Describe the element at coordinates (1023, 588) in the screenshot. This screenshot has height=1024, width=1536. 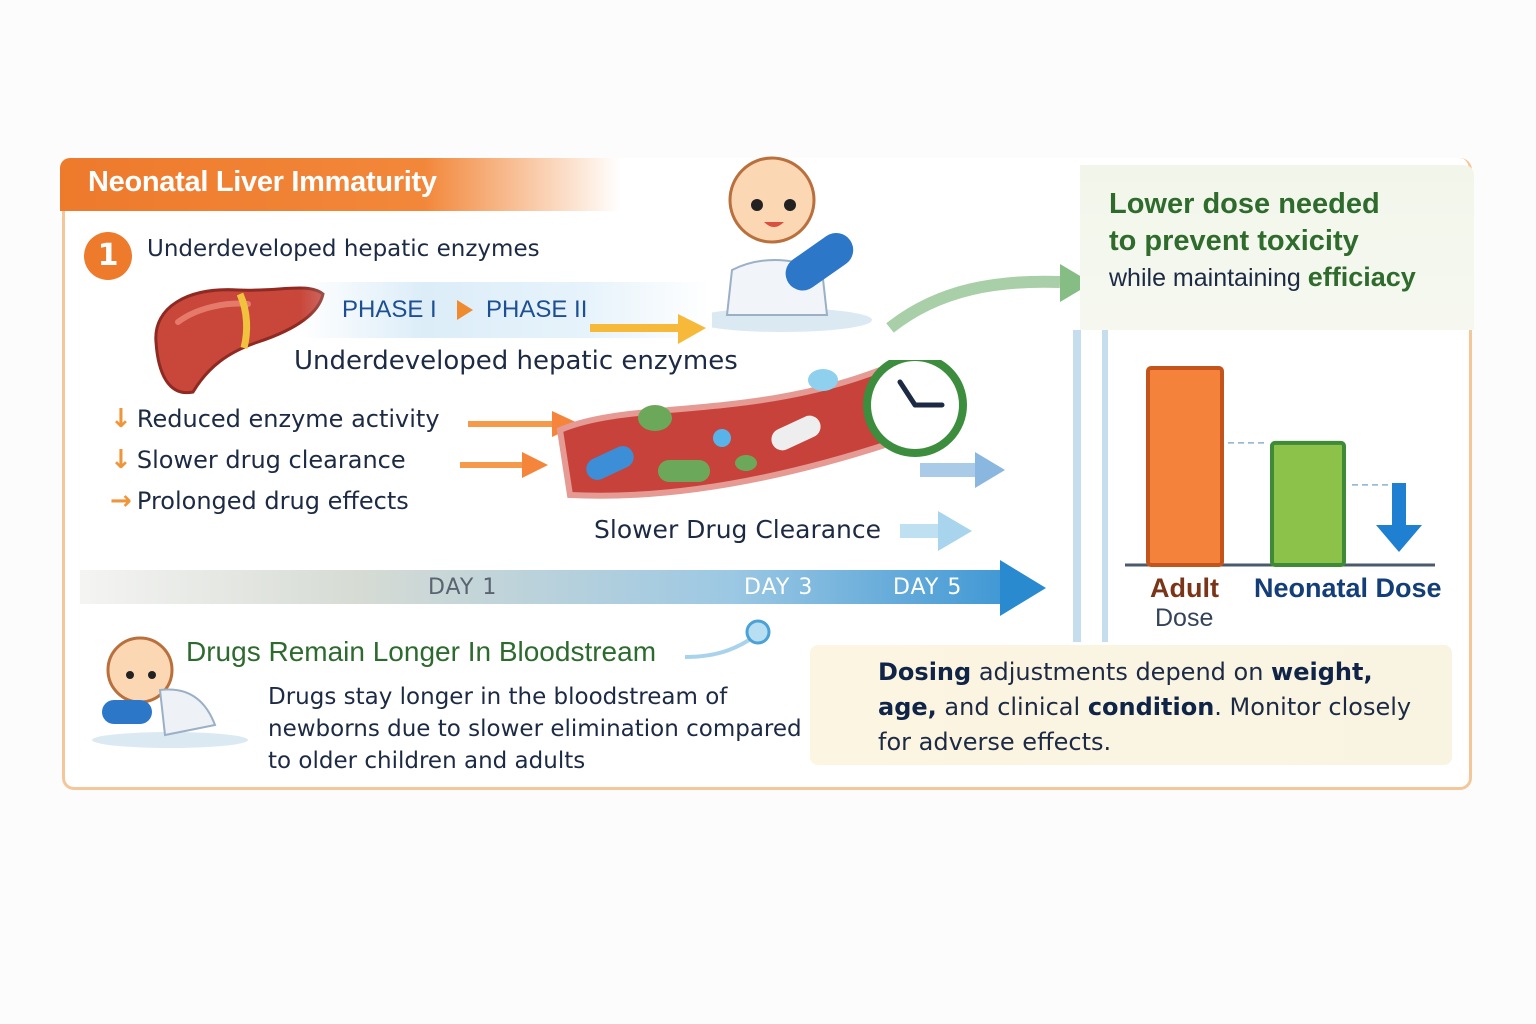
I see `timeline-arrow-icon` at that location.